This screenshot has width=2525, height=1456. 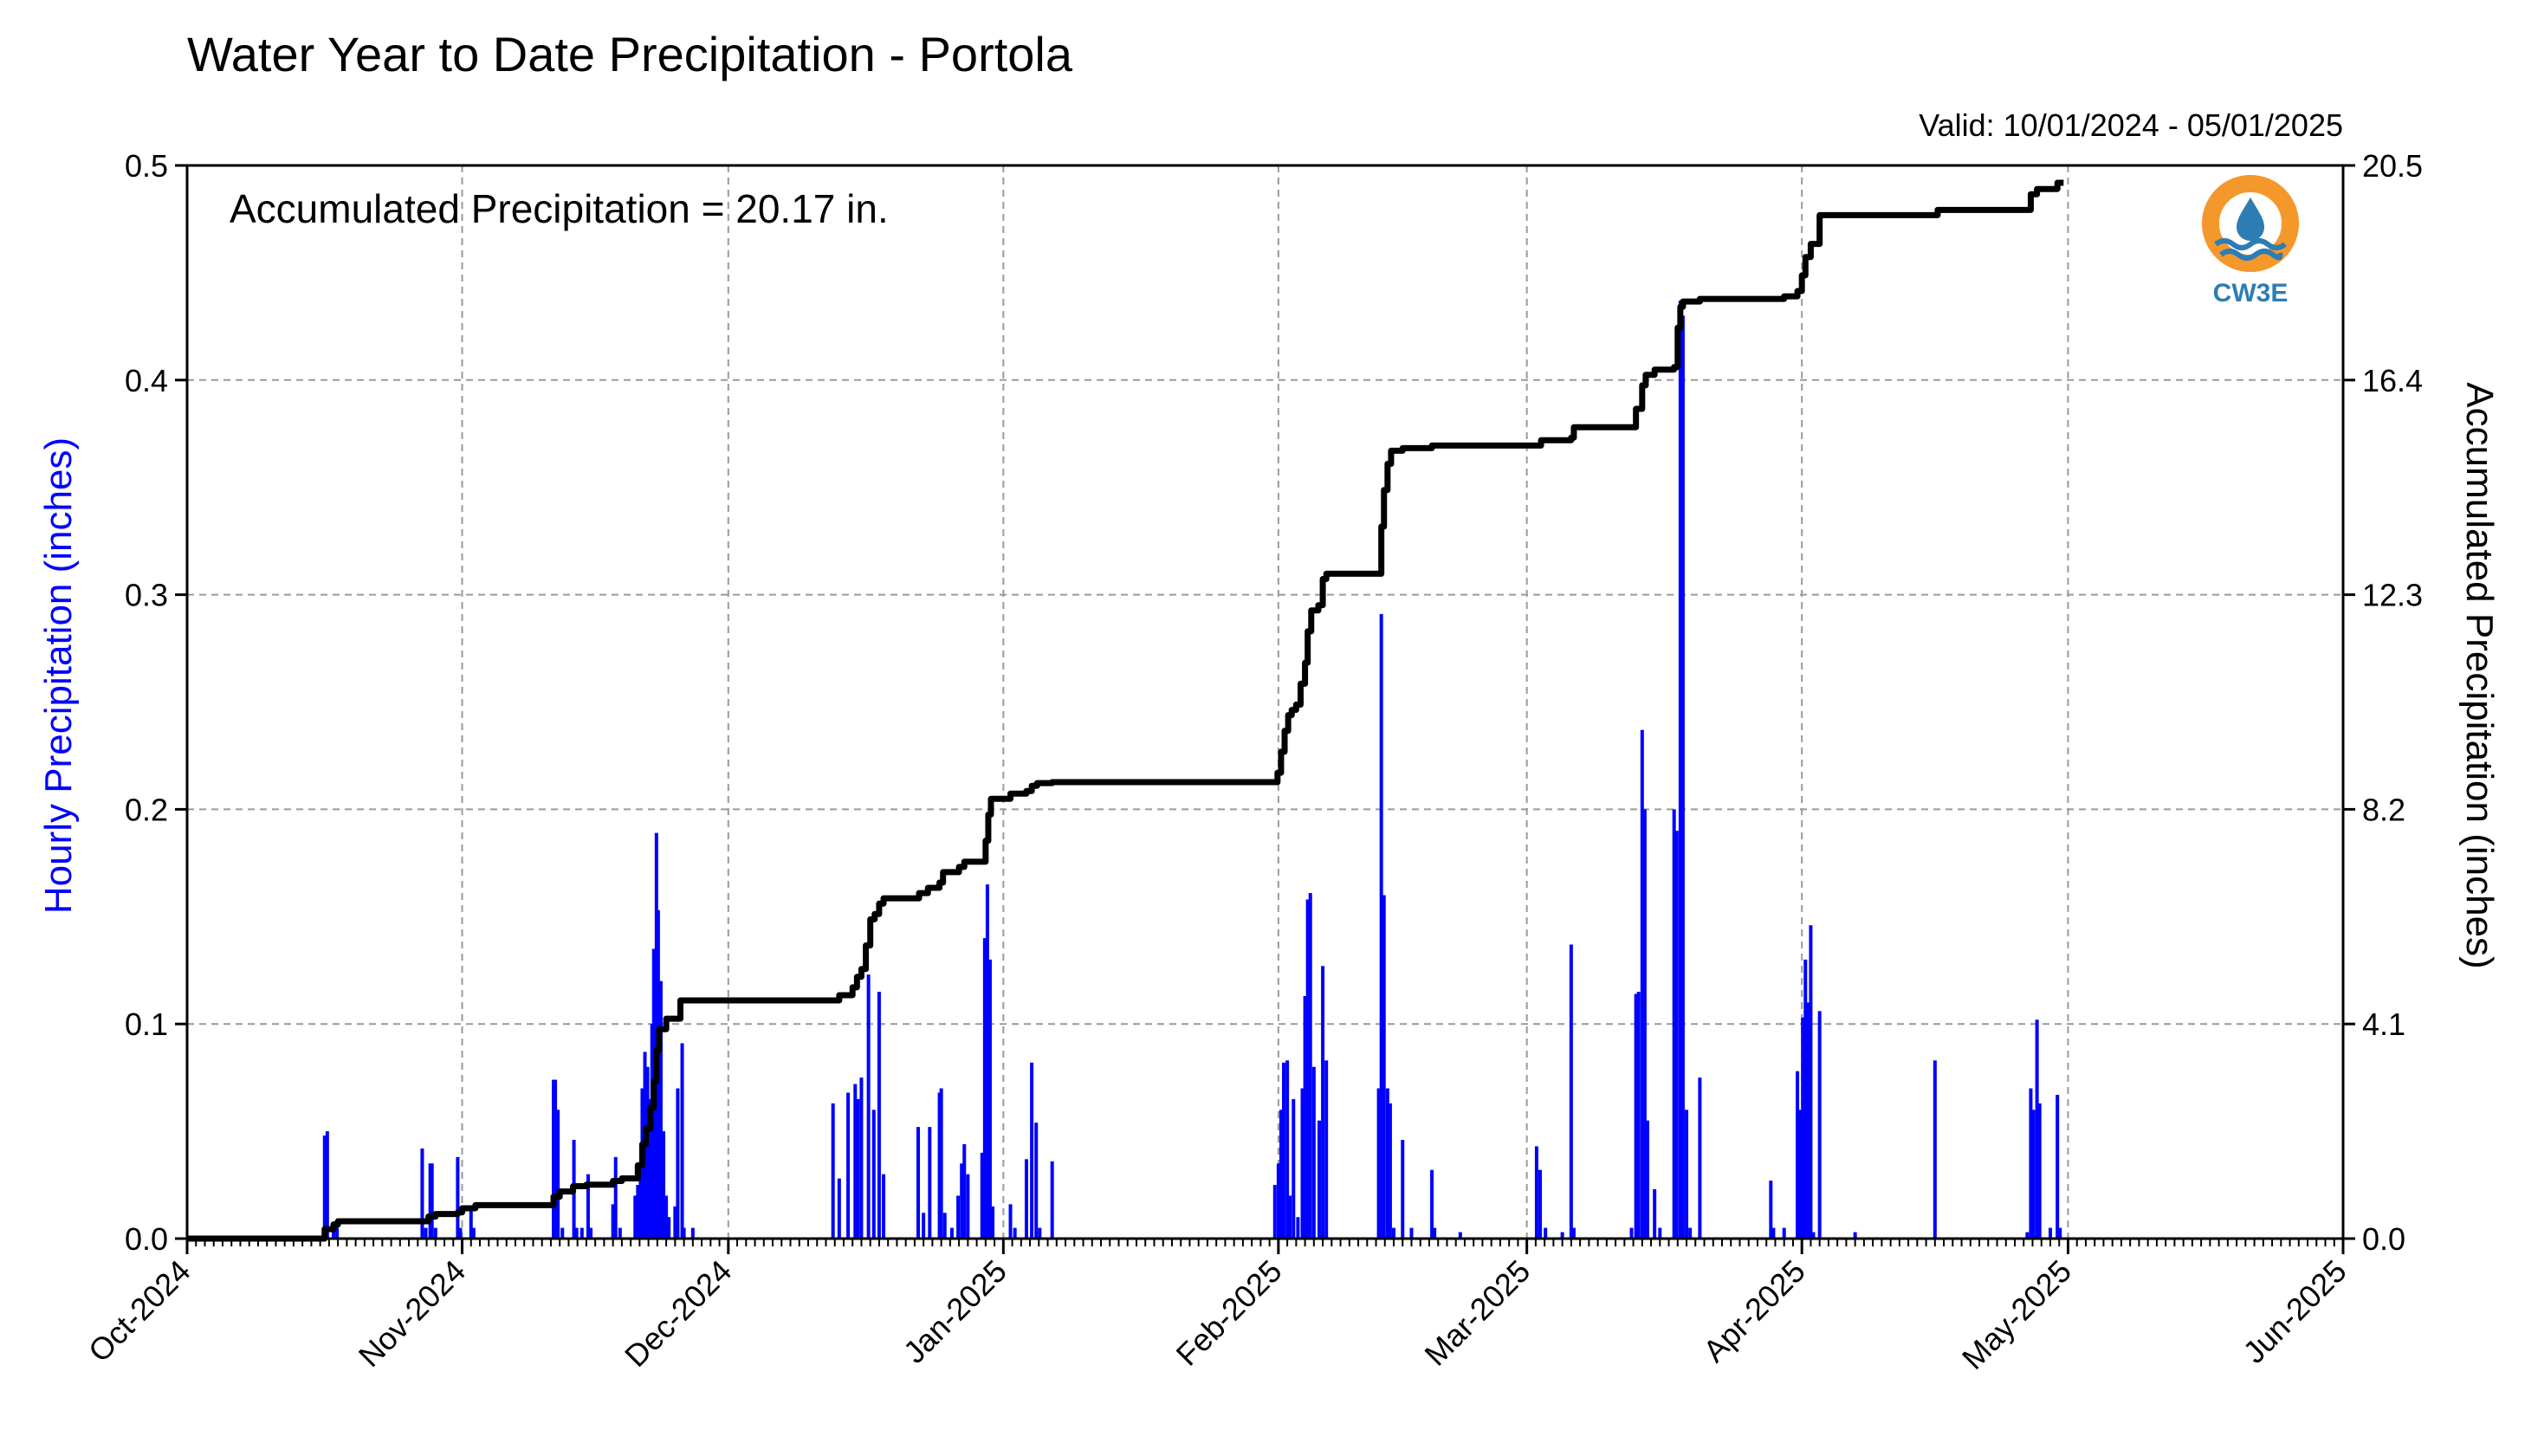 I want to click on y-right-tick-label: 16.4, so click(x=2392, y=380).